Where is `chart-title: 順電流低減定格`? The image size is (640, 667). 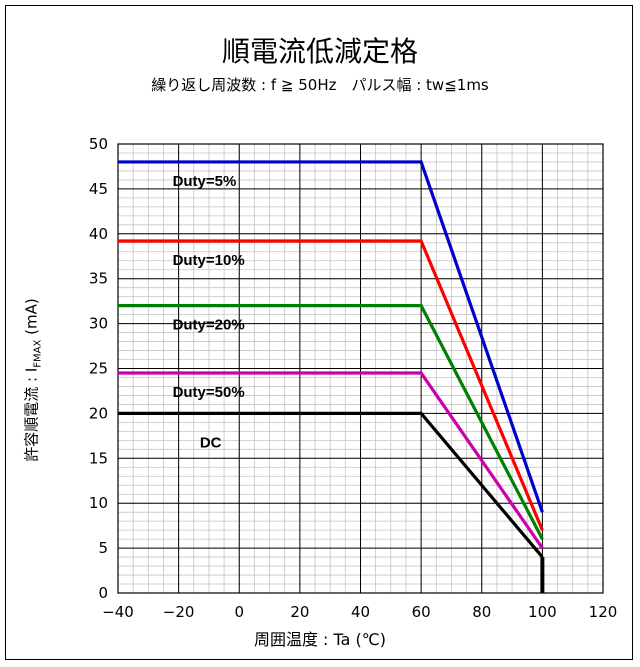
chart-title: 順電流低減定格 is located at coordinates (319, 51).